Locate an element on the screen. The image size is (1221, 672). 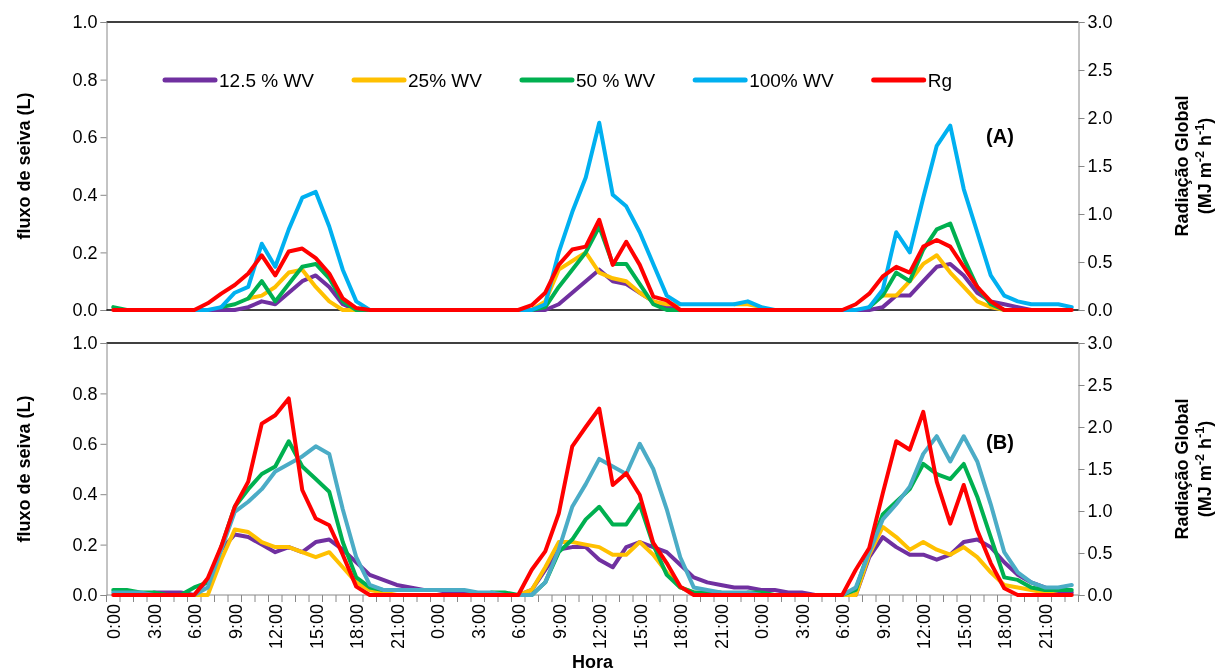
annotation: (A) is located at coordinates (1000, 135).